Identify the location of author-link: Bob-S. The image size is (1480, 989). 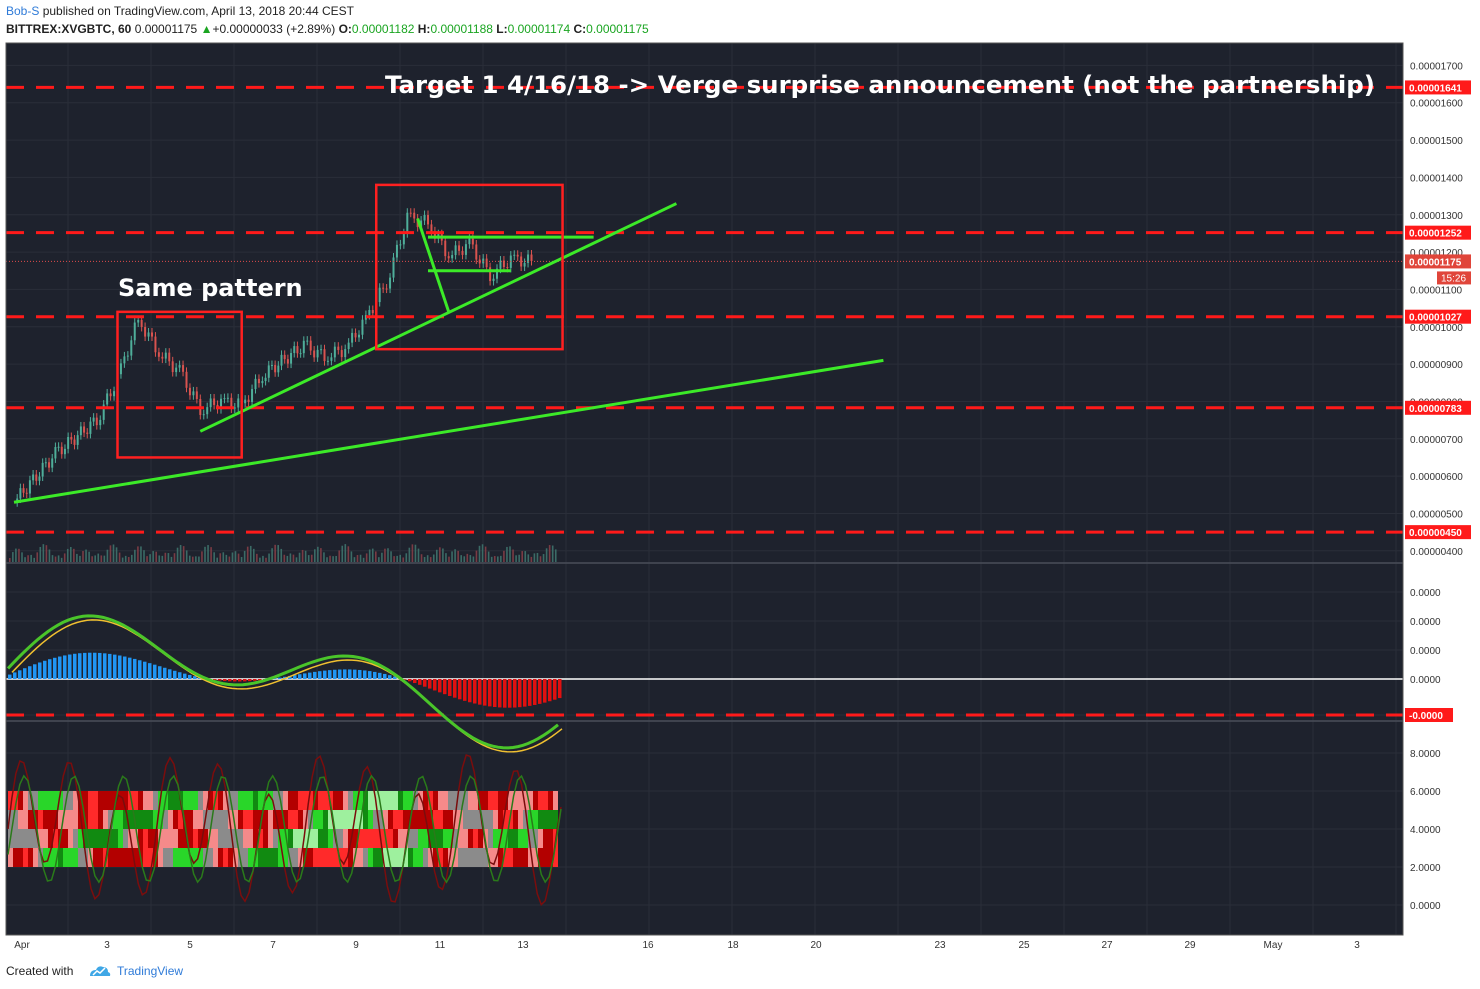
(23, 11).